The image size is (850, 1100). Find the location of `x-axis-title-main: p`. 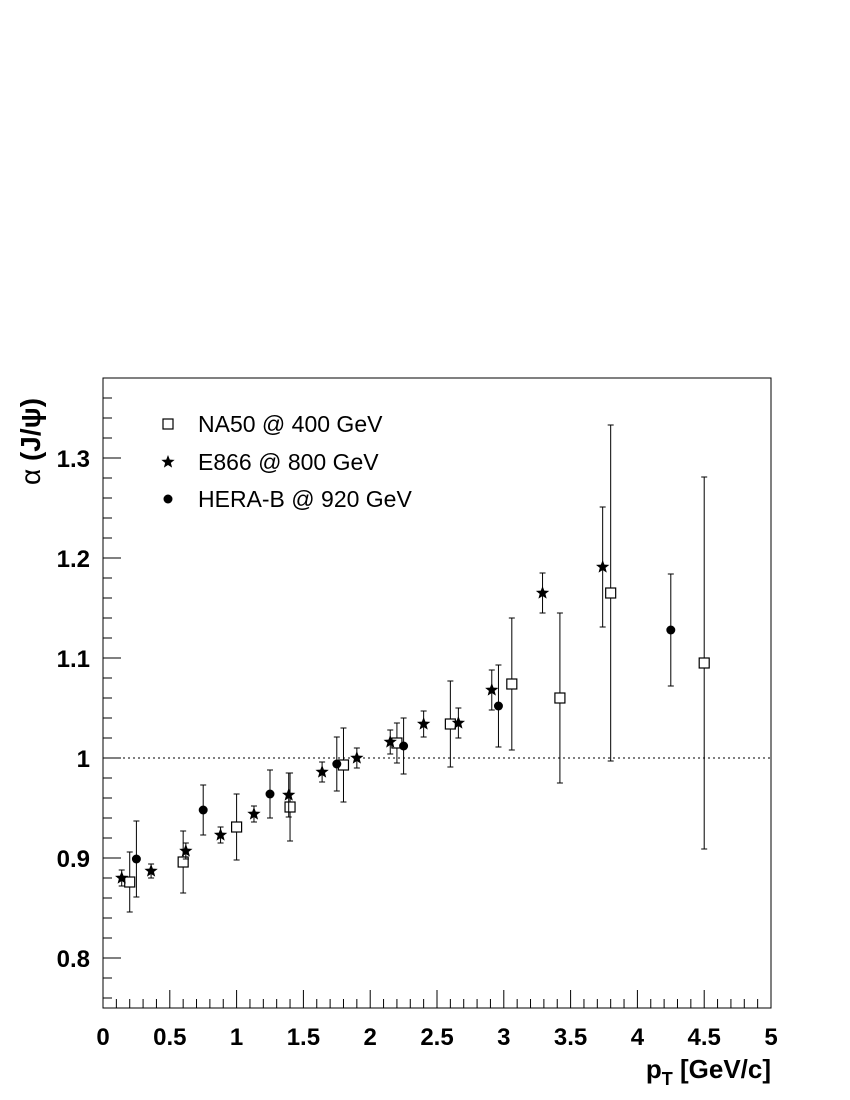

x-axis-title-main: p is located at coordinates (654, 1069).